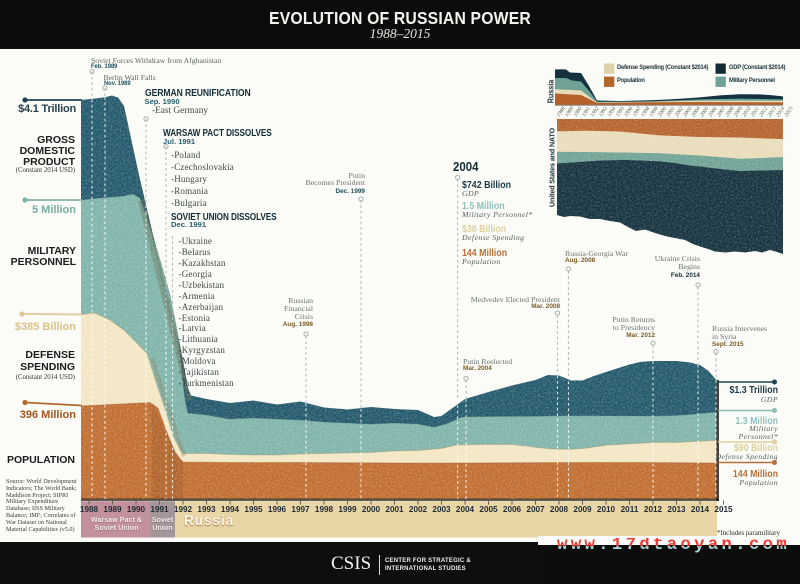  I want to click on svg-text: 1993, so click(603, 112).